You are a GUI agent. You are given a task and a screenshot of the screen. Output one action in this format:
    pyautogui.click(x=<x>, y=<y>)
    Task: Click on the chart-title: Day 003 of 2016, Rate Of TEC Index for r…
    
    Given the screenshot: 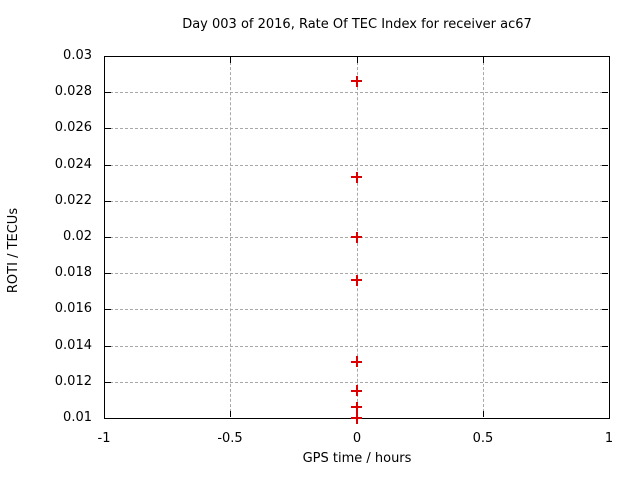 What is the action you would take?
    pyautogui.click(x=357, y=24)
    